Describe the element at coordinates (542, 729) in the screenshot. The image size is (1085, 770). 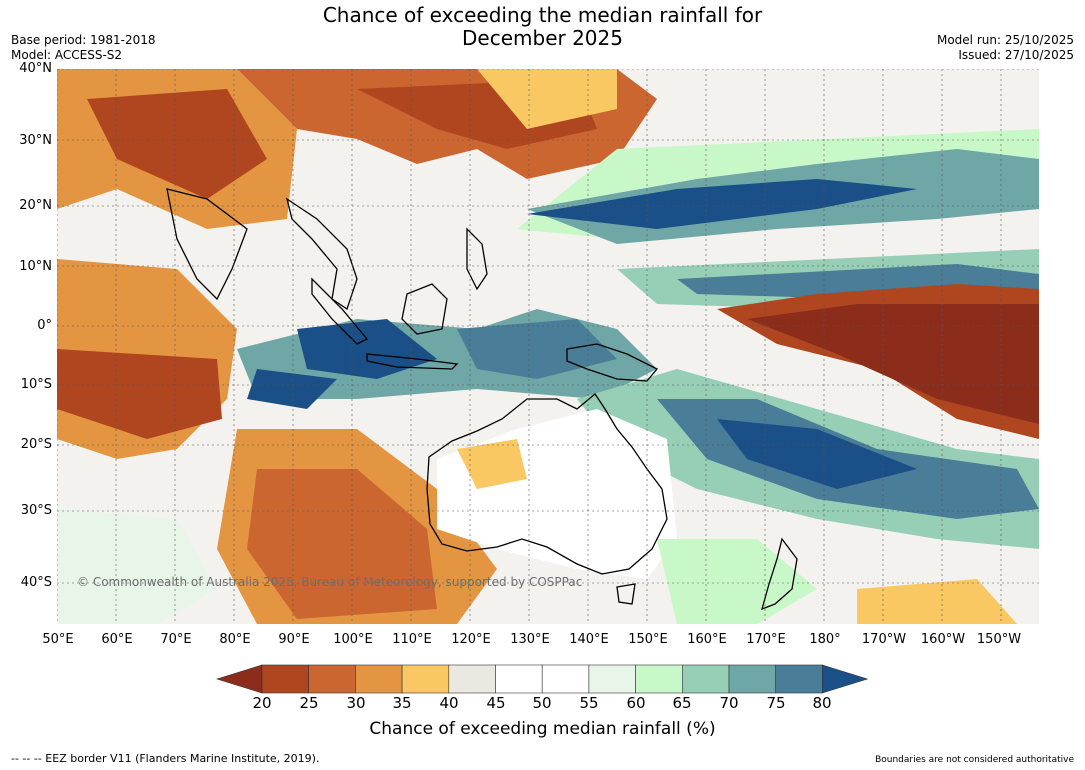
I see `colorbar-title: Chance of exceeding median rainfall (%)` at that location.